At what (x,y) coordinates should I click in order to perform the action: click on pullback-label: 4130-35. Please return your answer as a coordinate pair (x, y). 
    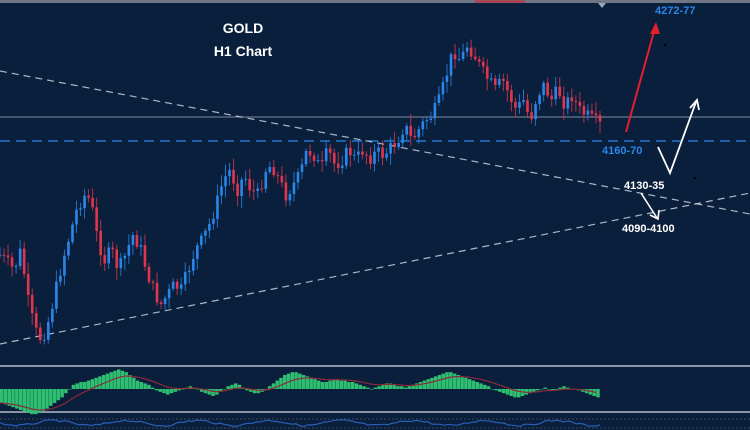
    Looking at the image, I should click on (644, 186).